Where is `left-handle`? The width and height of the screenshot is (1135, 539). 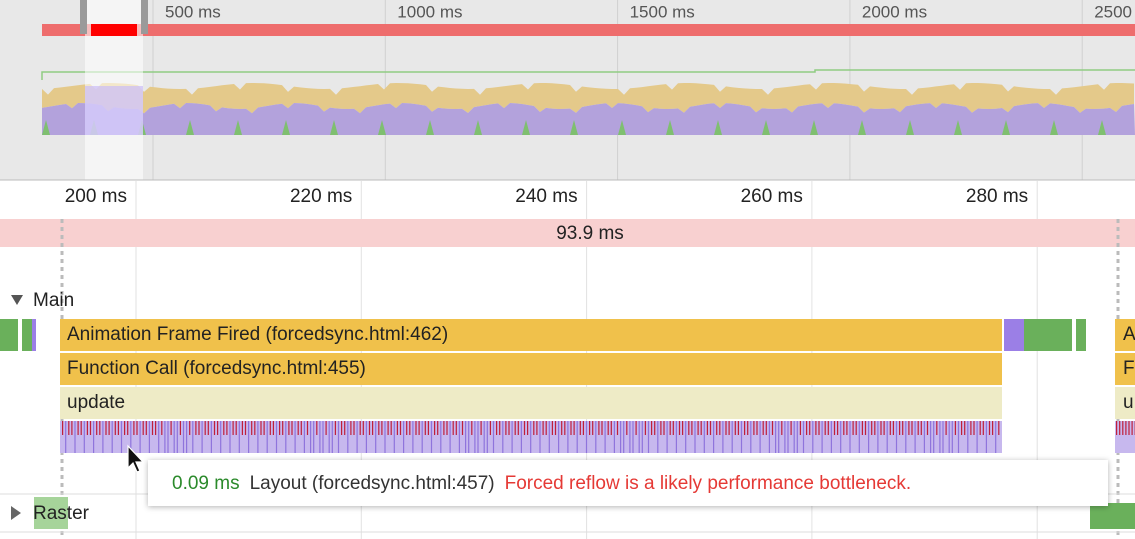
left-handle is located at coordinates (83, 17).